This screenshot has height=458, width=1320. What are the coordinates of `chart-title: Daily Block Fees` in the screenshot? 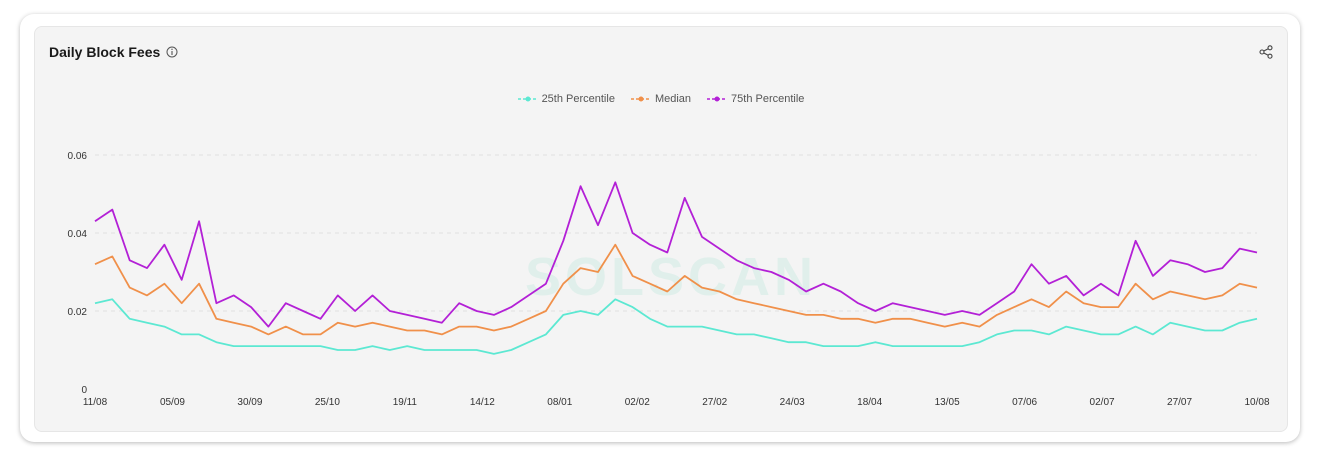 It's located at (105, 52).